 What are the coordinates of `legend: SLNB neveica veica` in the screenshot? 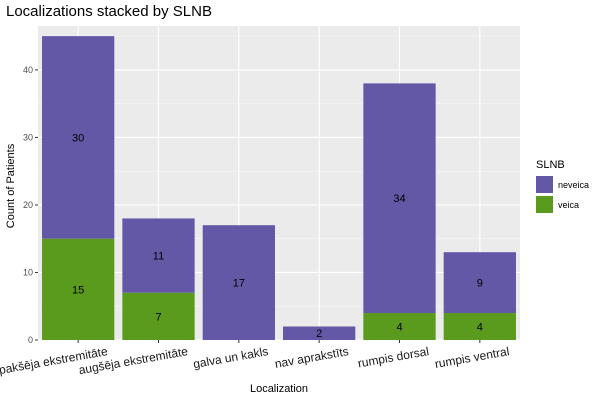 It's located at (562, 186).